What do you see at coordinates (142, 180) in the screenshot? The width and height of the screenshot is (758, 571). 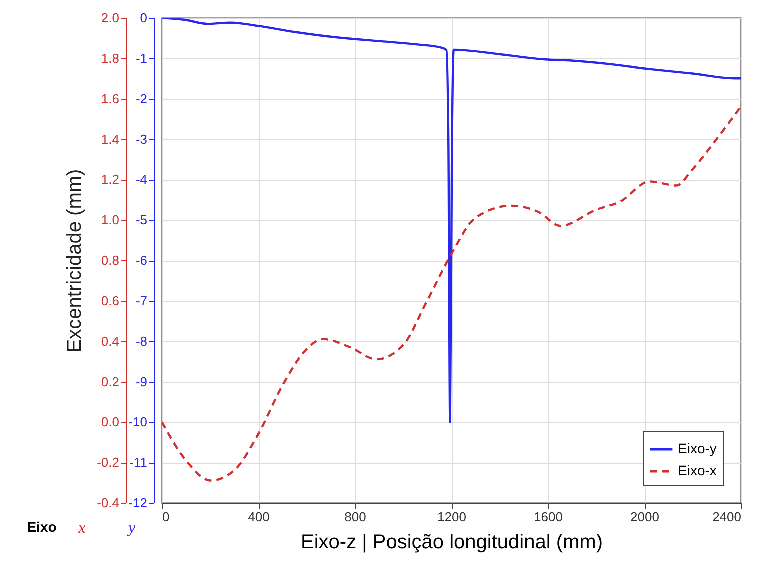 I see `y2-tick-label: -4` at bounding box center [142, 180].